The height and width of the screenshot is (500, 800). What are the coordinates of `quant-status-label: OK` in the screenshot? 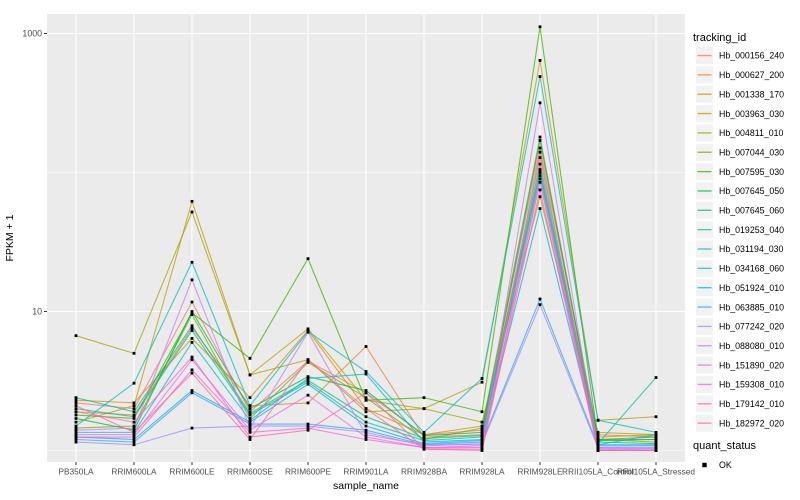 It's located at (725, 465).